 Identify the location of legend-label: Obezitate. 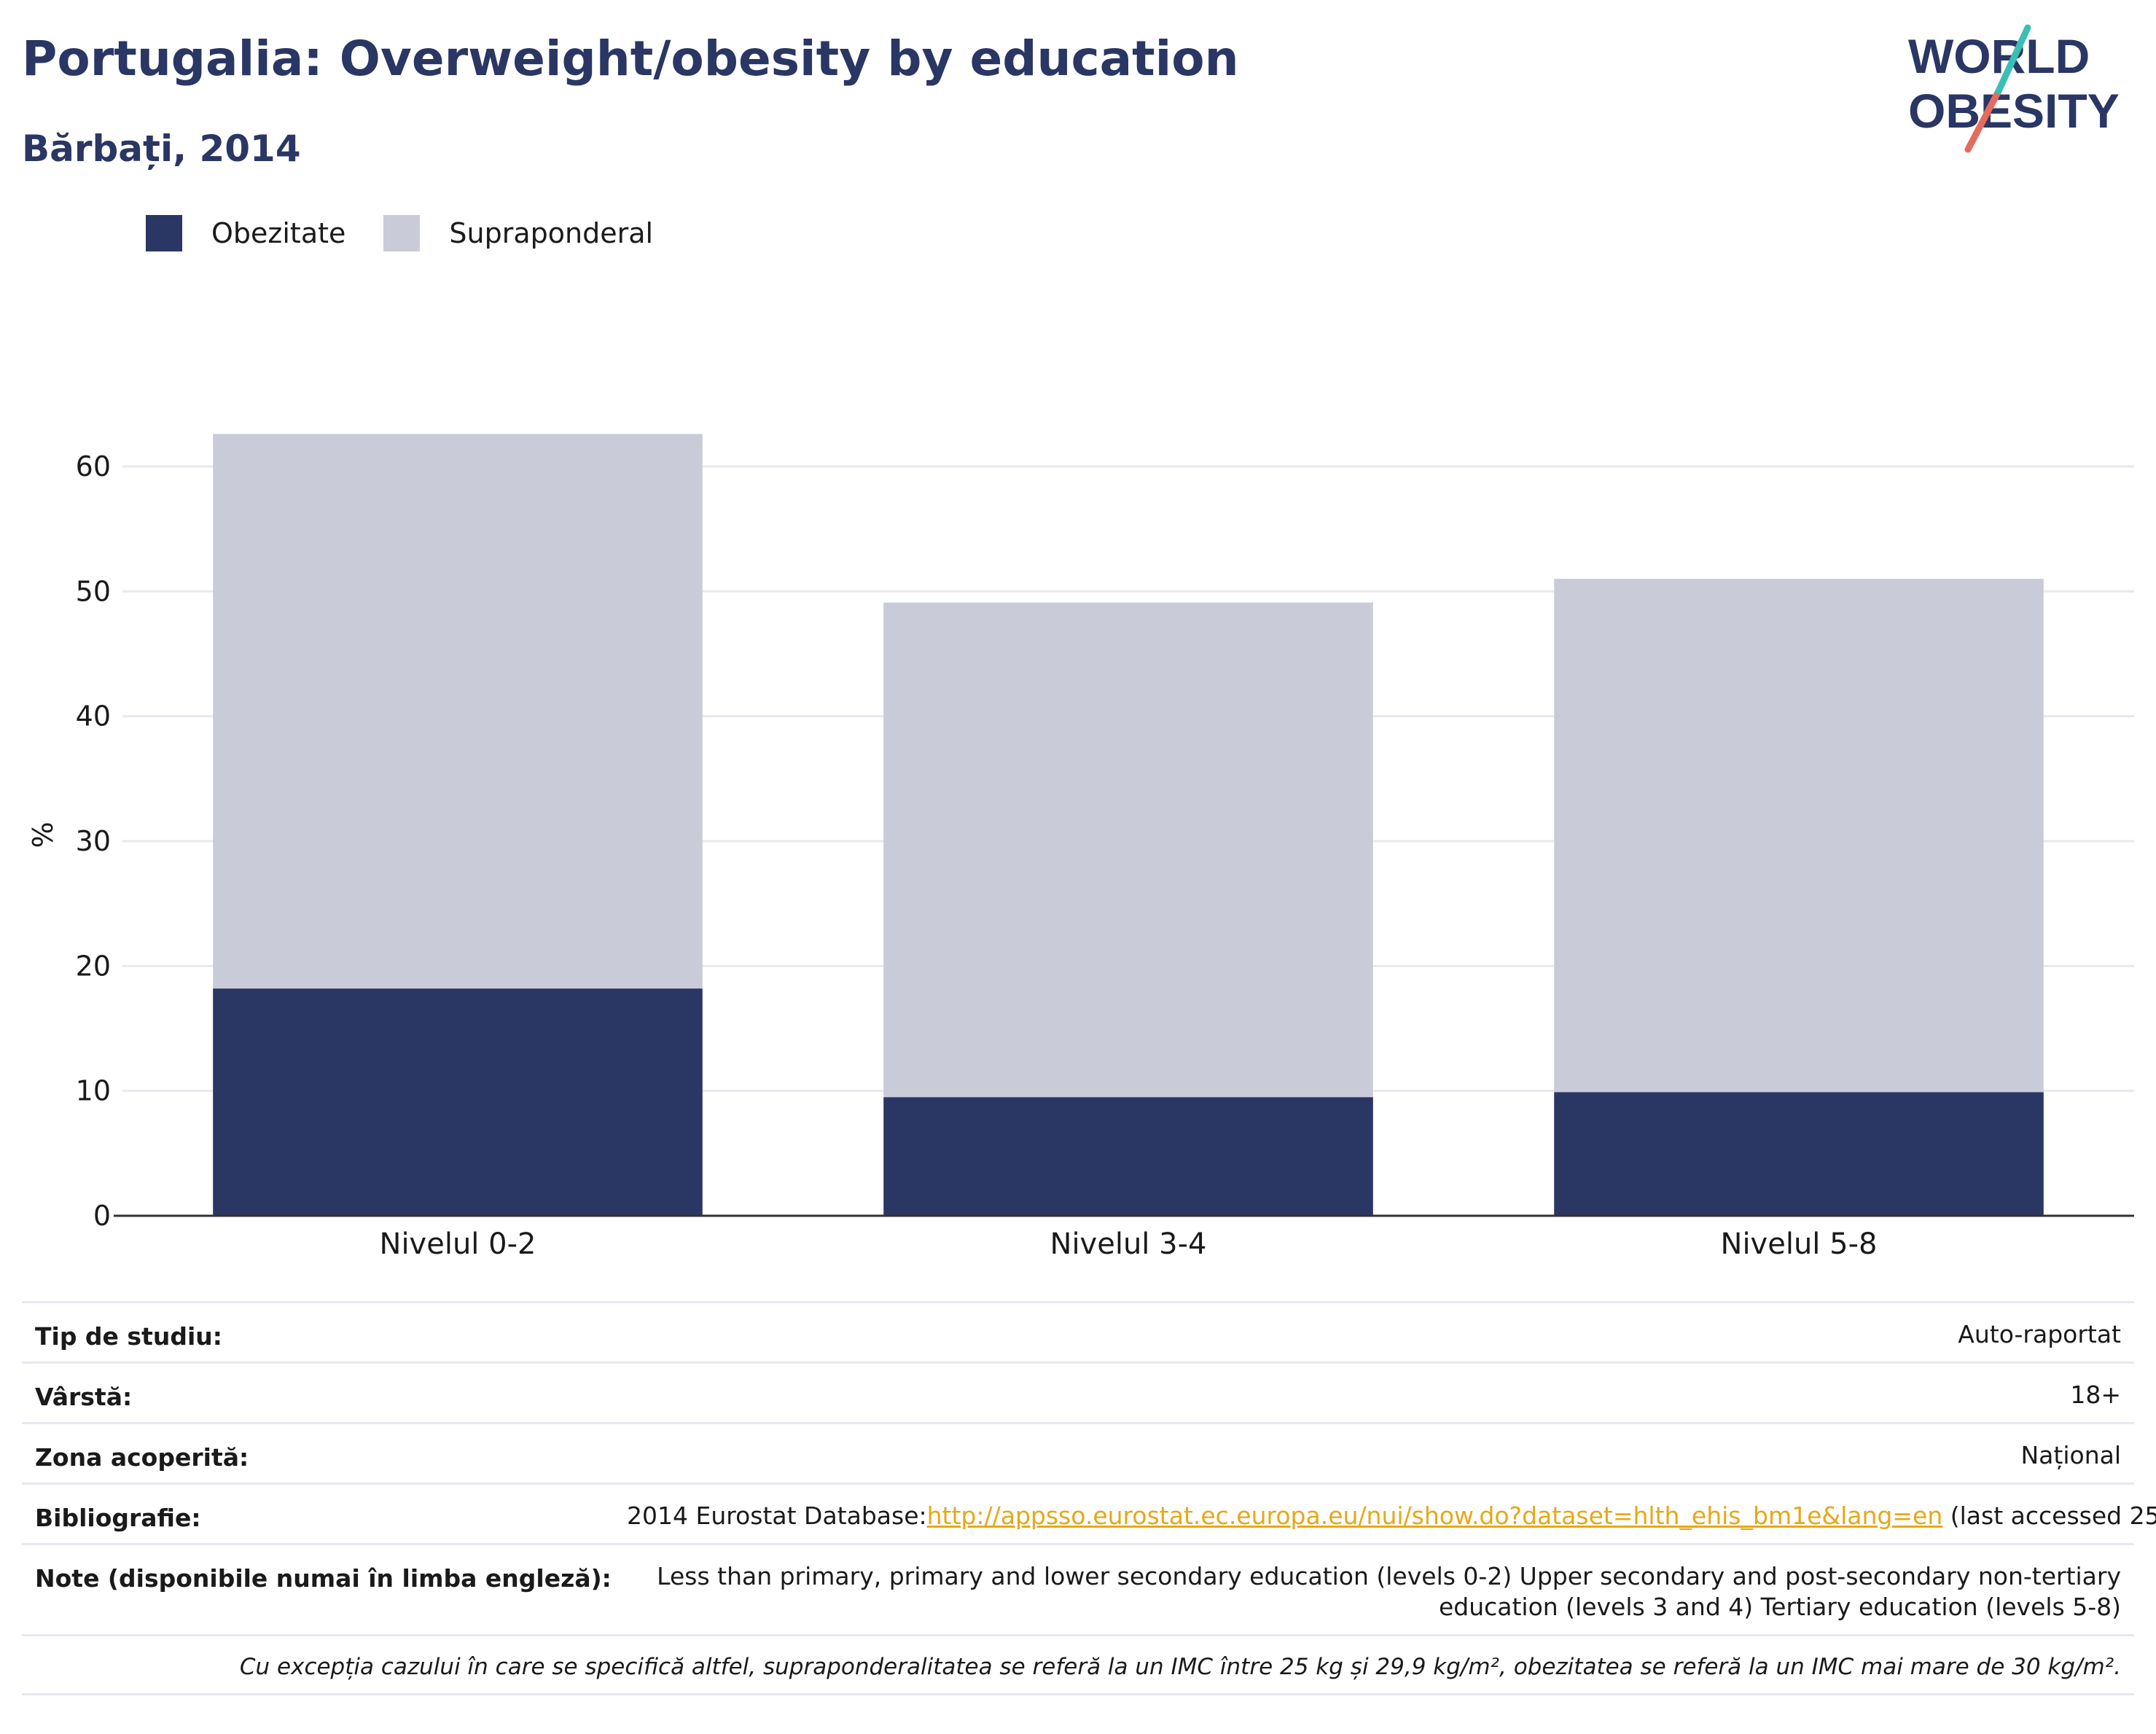
(279, 233).